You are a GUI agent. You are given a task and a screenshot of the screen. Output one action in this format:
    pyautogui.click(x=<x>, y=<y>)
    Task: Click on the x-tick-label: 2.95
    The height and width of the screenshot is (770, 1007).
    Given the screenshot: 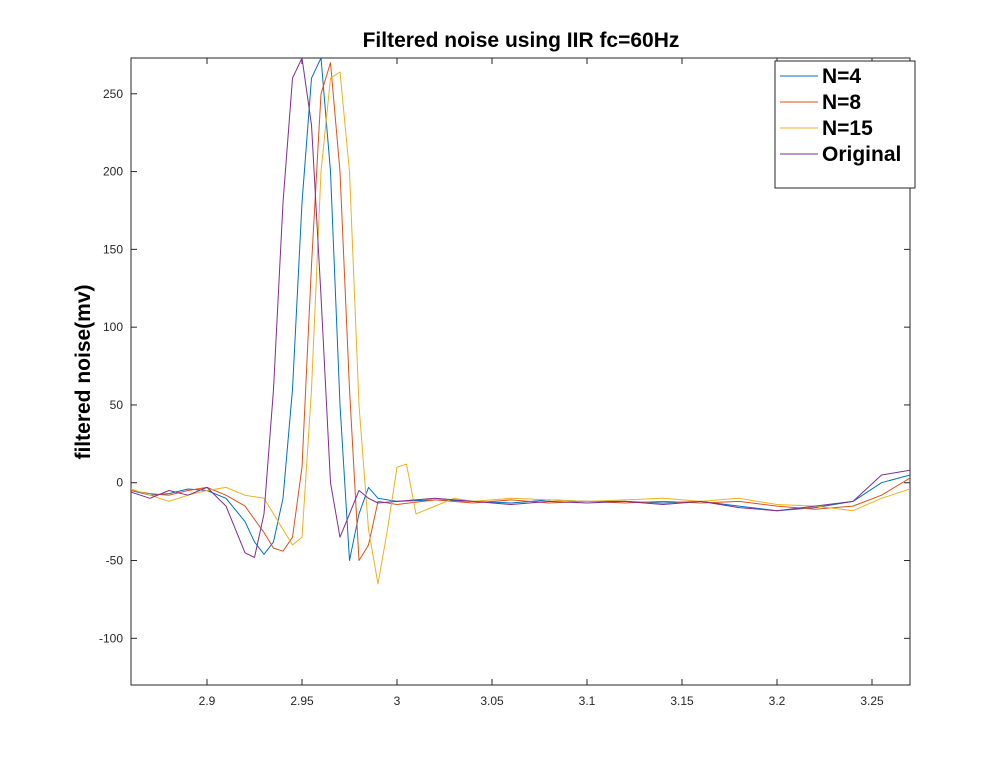 What is the action you would take?
    pyautogui.click(x=302, y=701)
    